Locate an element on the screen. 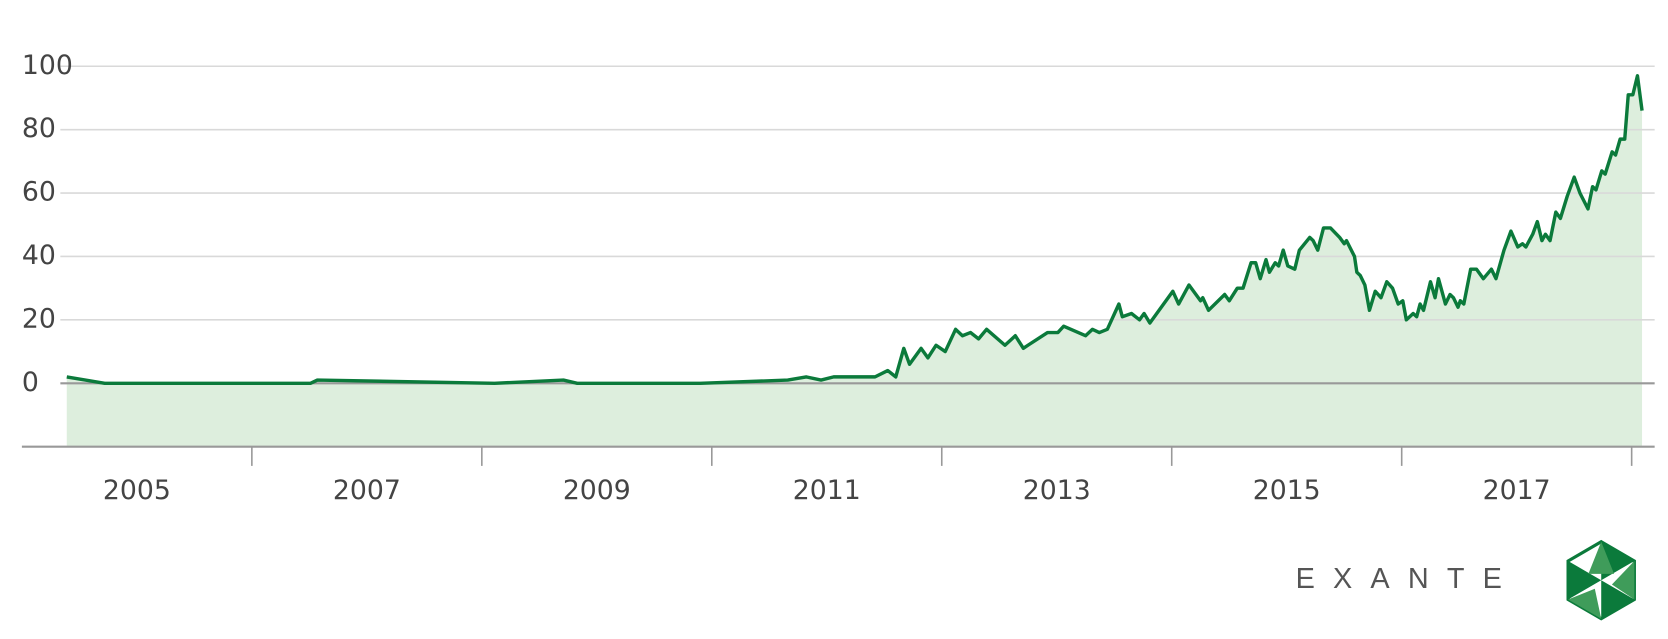 This screenshot has height=639, width=1668. y-tick-label: 80 is located at coordinates (39, 128).